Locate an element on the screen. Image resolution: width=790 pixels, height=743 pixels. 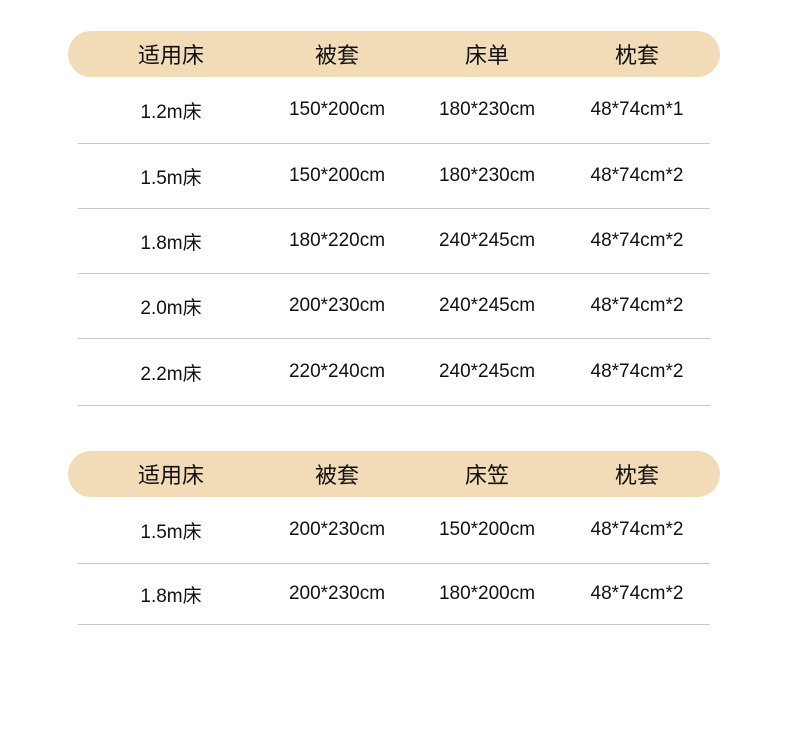
table-row: 1.8m床 200*230cm 180*200cm 48*74cm*2 is located at coordinates (394, 594).